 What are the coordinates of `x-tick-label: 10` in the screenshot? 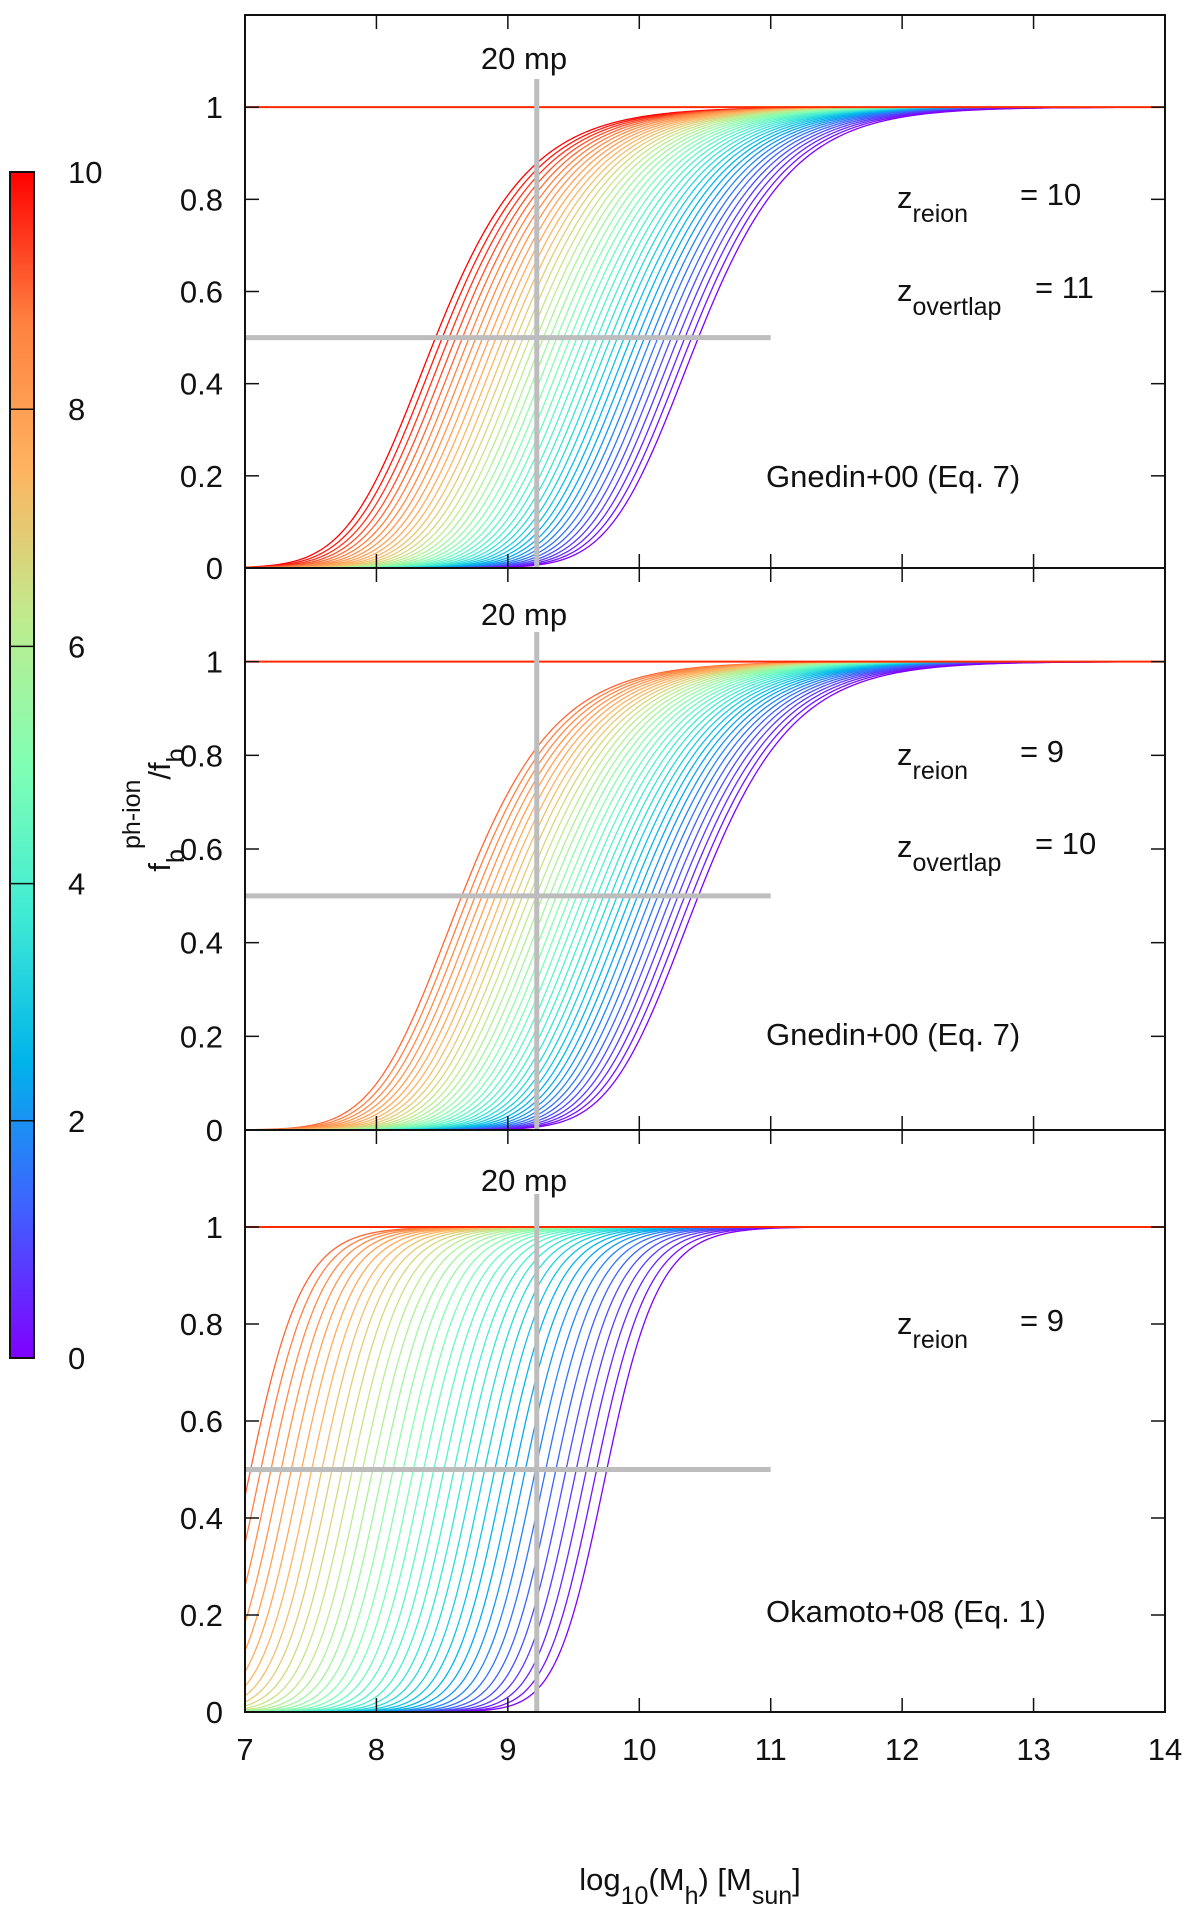 It's located at (639, 1749).